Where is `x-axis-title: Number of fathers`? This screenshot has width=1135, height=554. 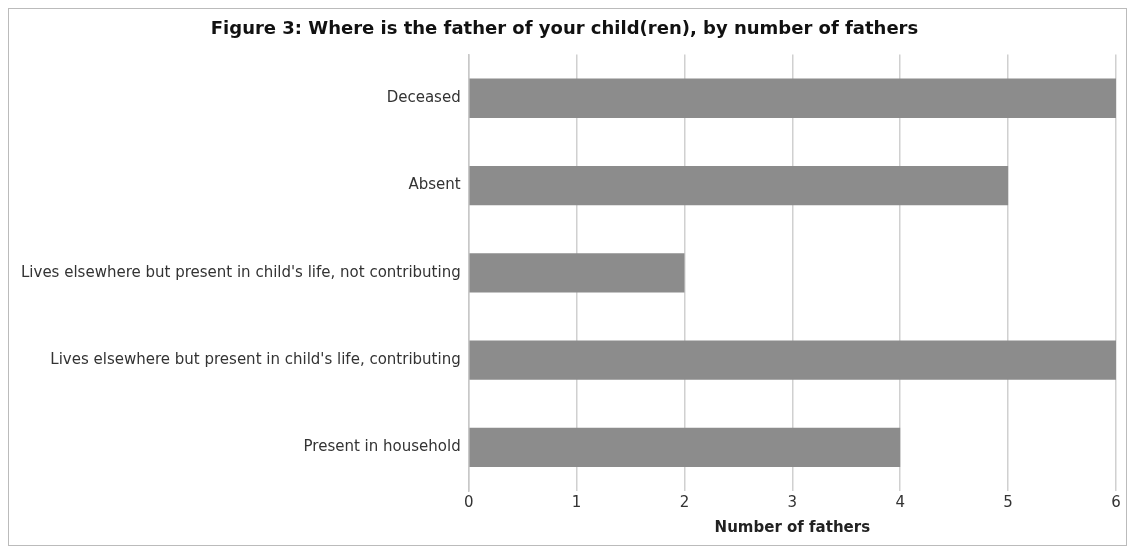 x-axis-title: Number of fathers is located at coordinates (792, 526).